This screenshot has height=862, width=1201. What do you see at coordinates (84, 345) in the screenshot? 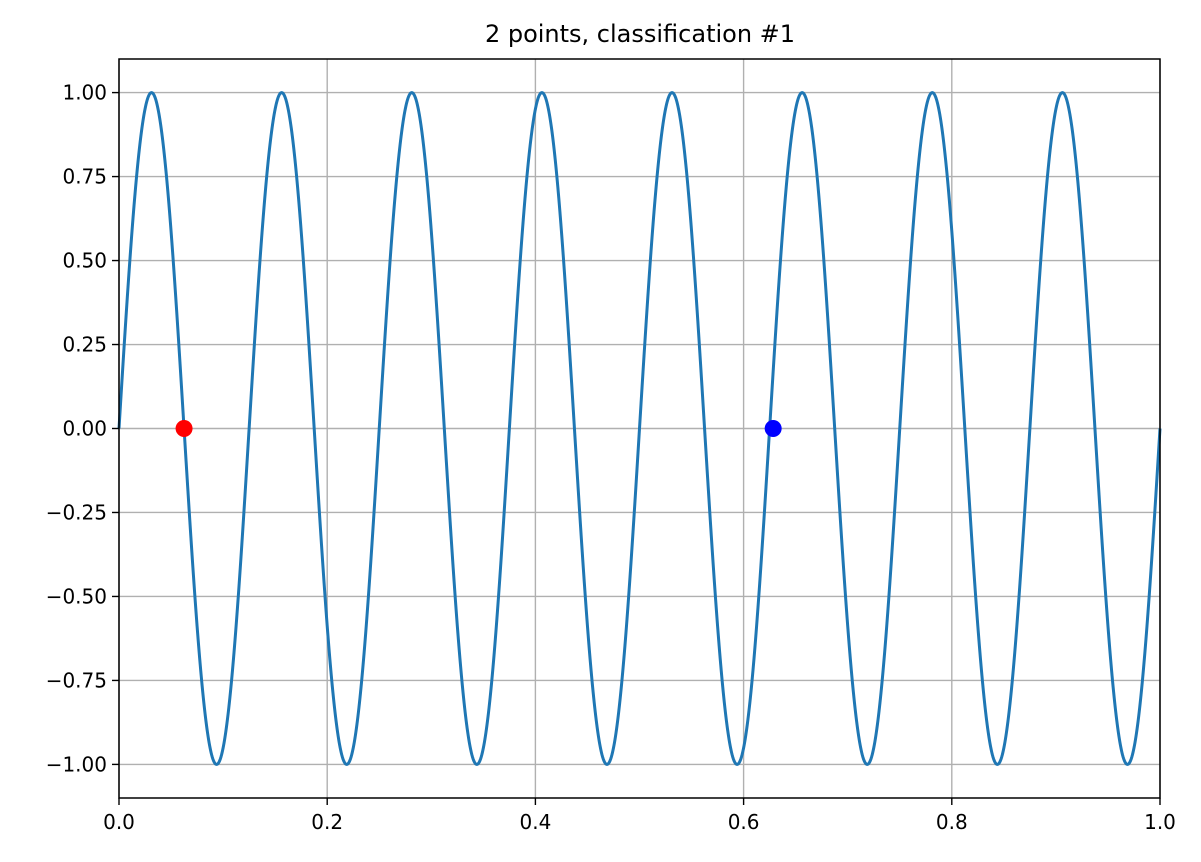
I see `y-tick-label: 0.25` at bounding box center [84, 345].